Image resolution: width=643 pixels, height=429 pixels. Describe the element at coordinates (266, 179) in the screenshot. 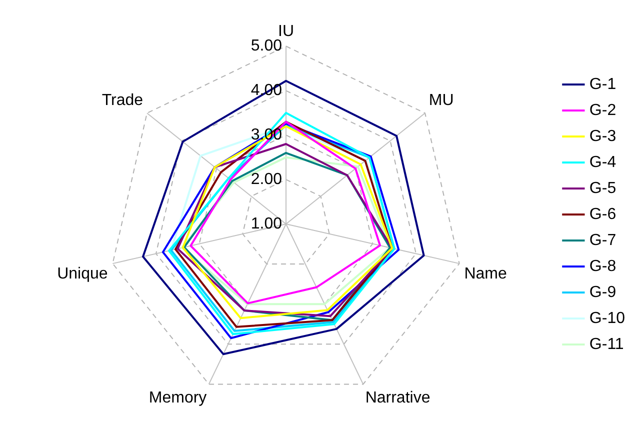

I see `y-tick-label: 2.00` at that location.